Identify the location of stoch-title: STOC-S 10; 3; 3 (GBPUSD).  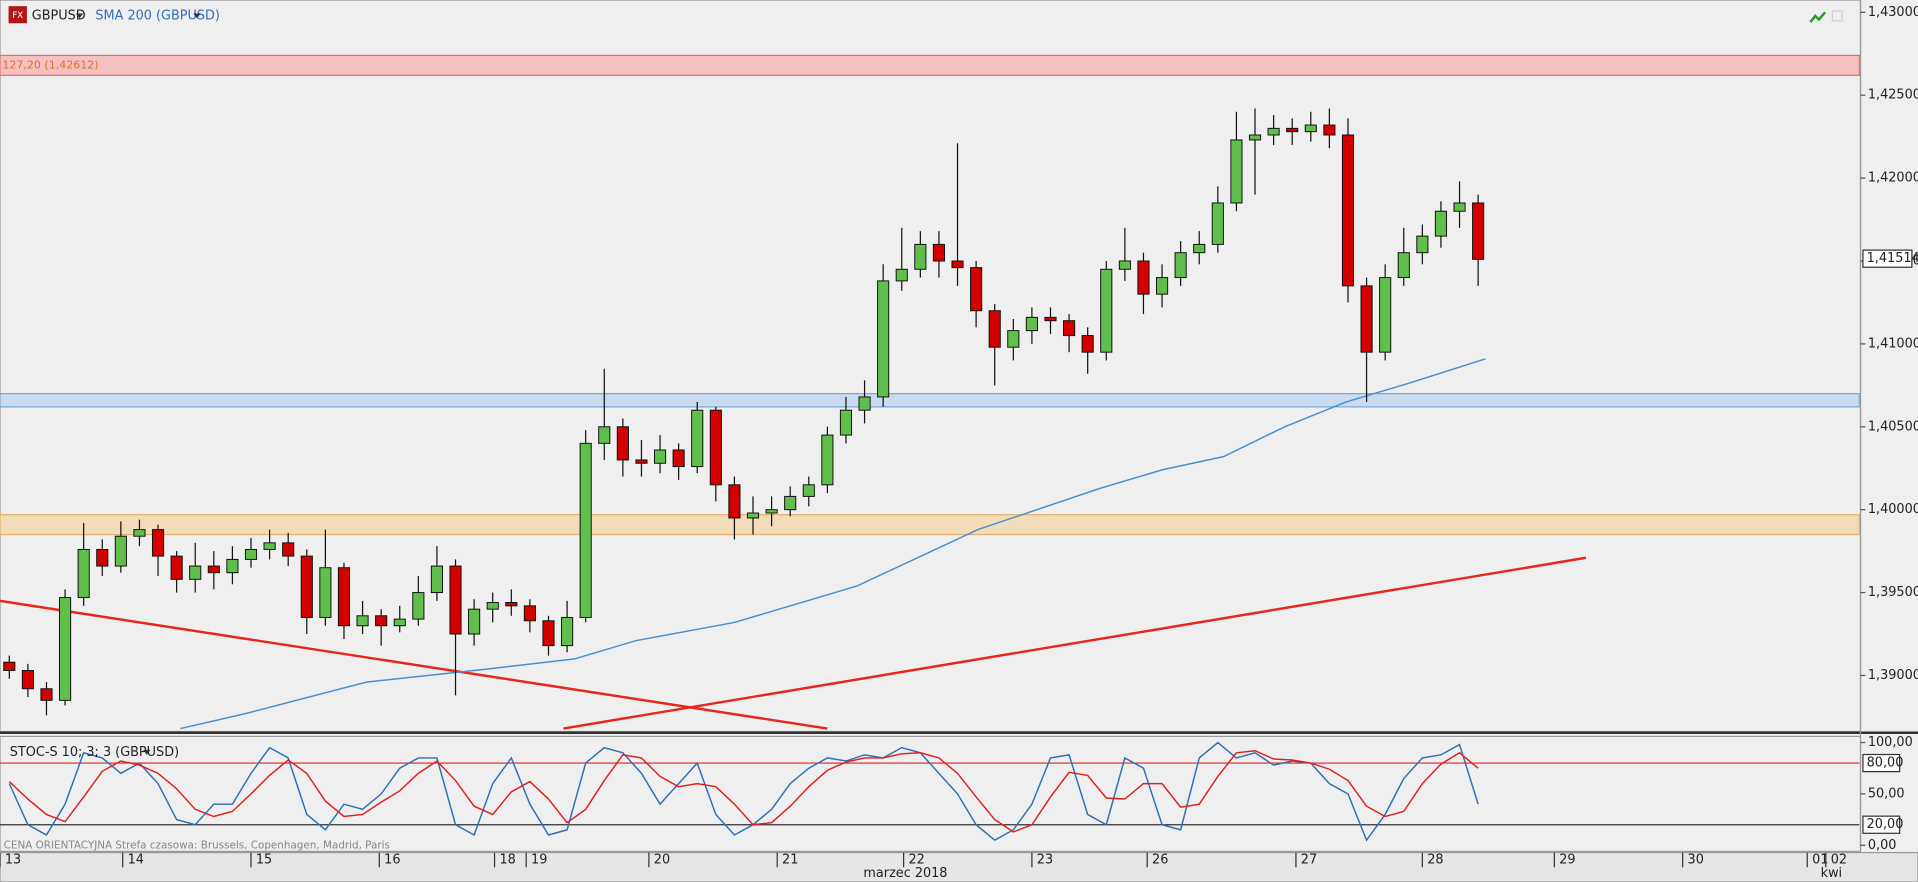
(94, 752).